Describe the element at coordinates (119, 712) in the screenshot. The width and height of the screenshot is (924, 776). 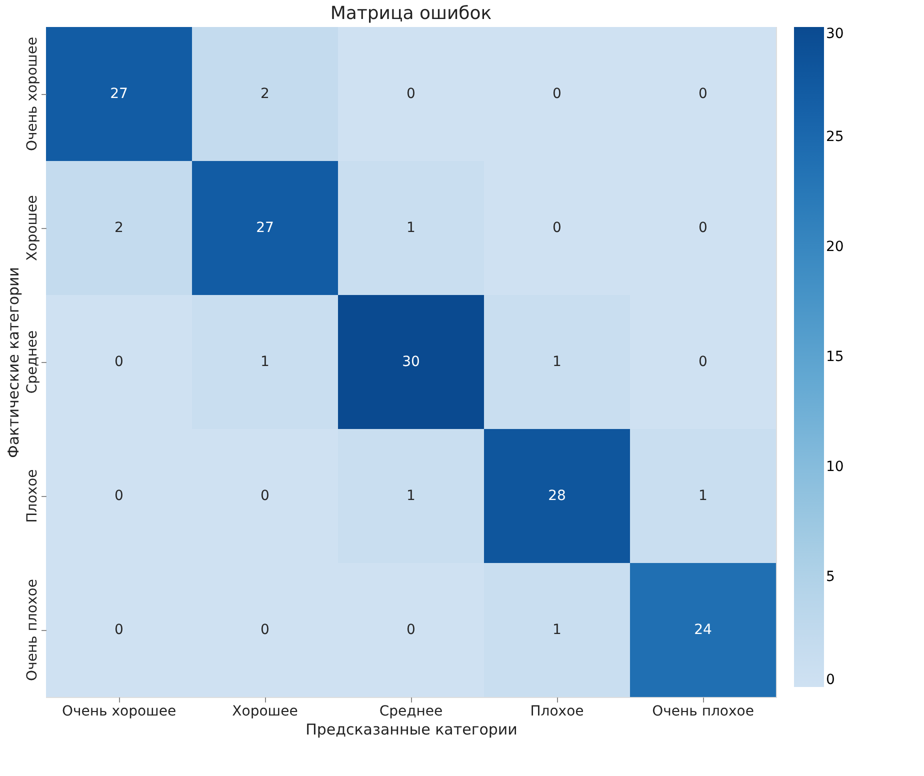
I see `x-tick-label: Очень хорошее` at that location.